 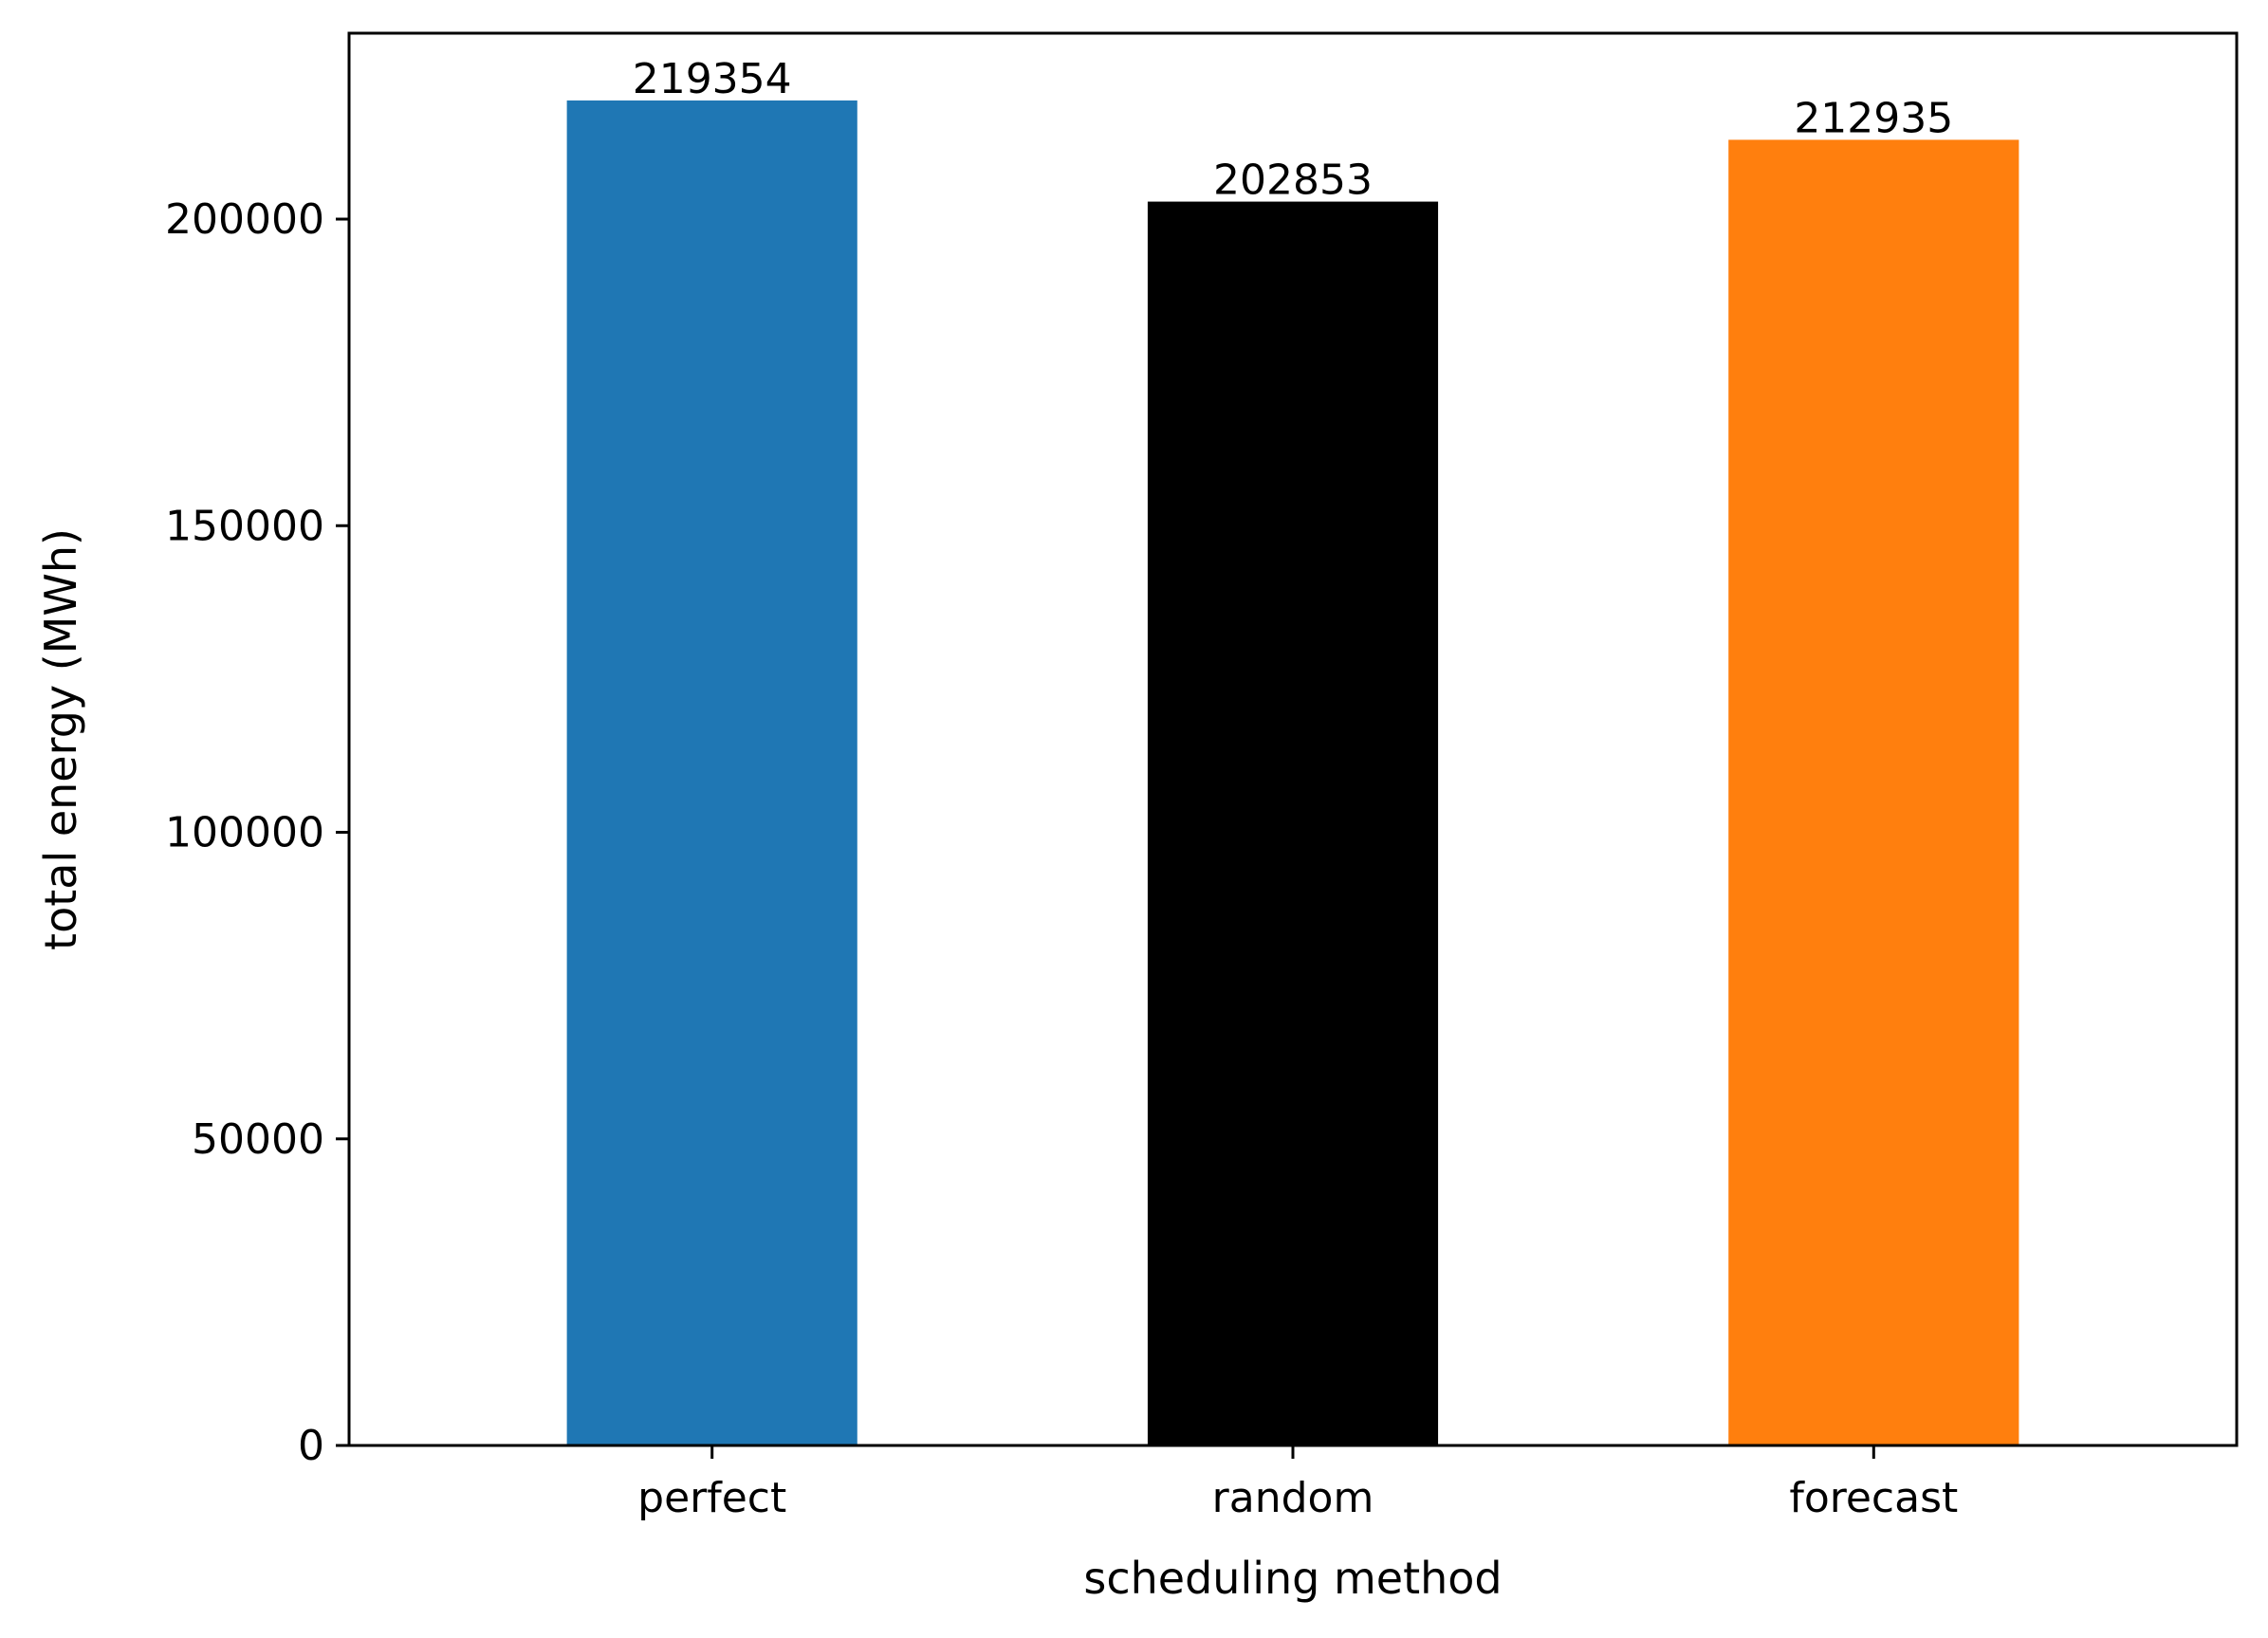 I want to click on bar-forecast, so click(x=1873, y=793).